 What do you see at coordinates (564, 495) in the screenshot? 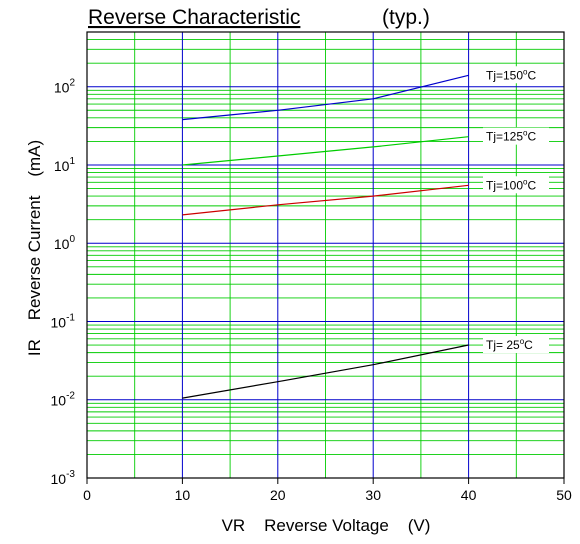
I see `x-tick-label: 50` at bounding box center [564, 495].